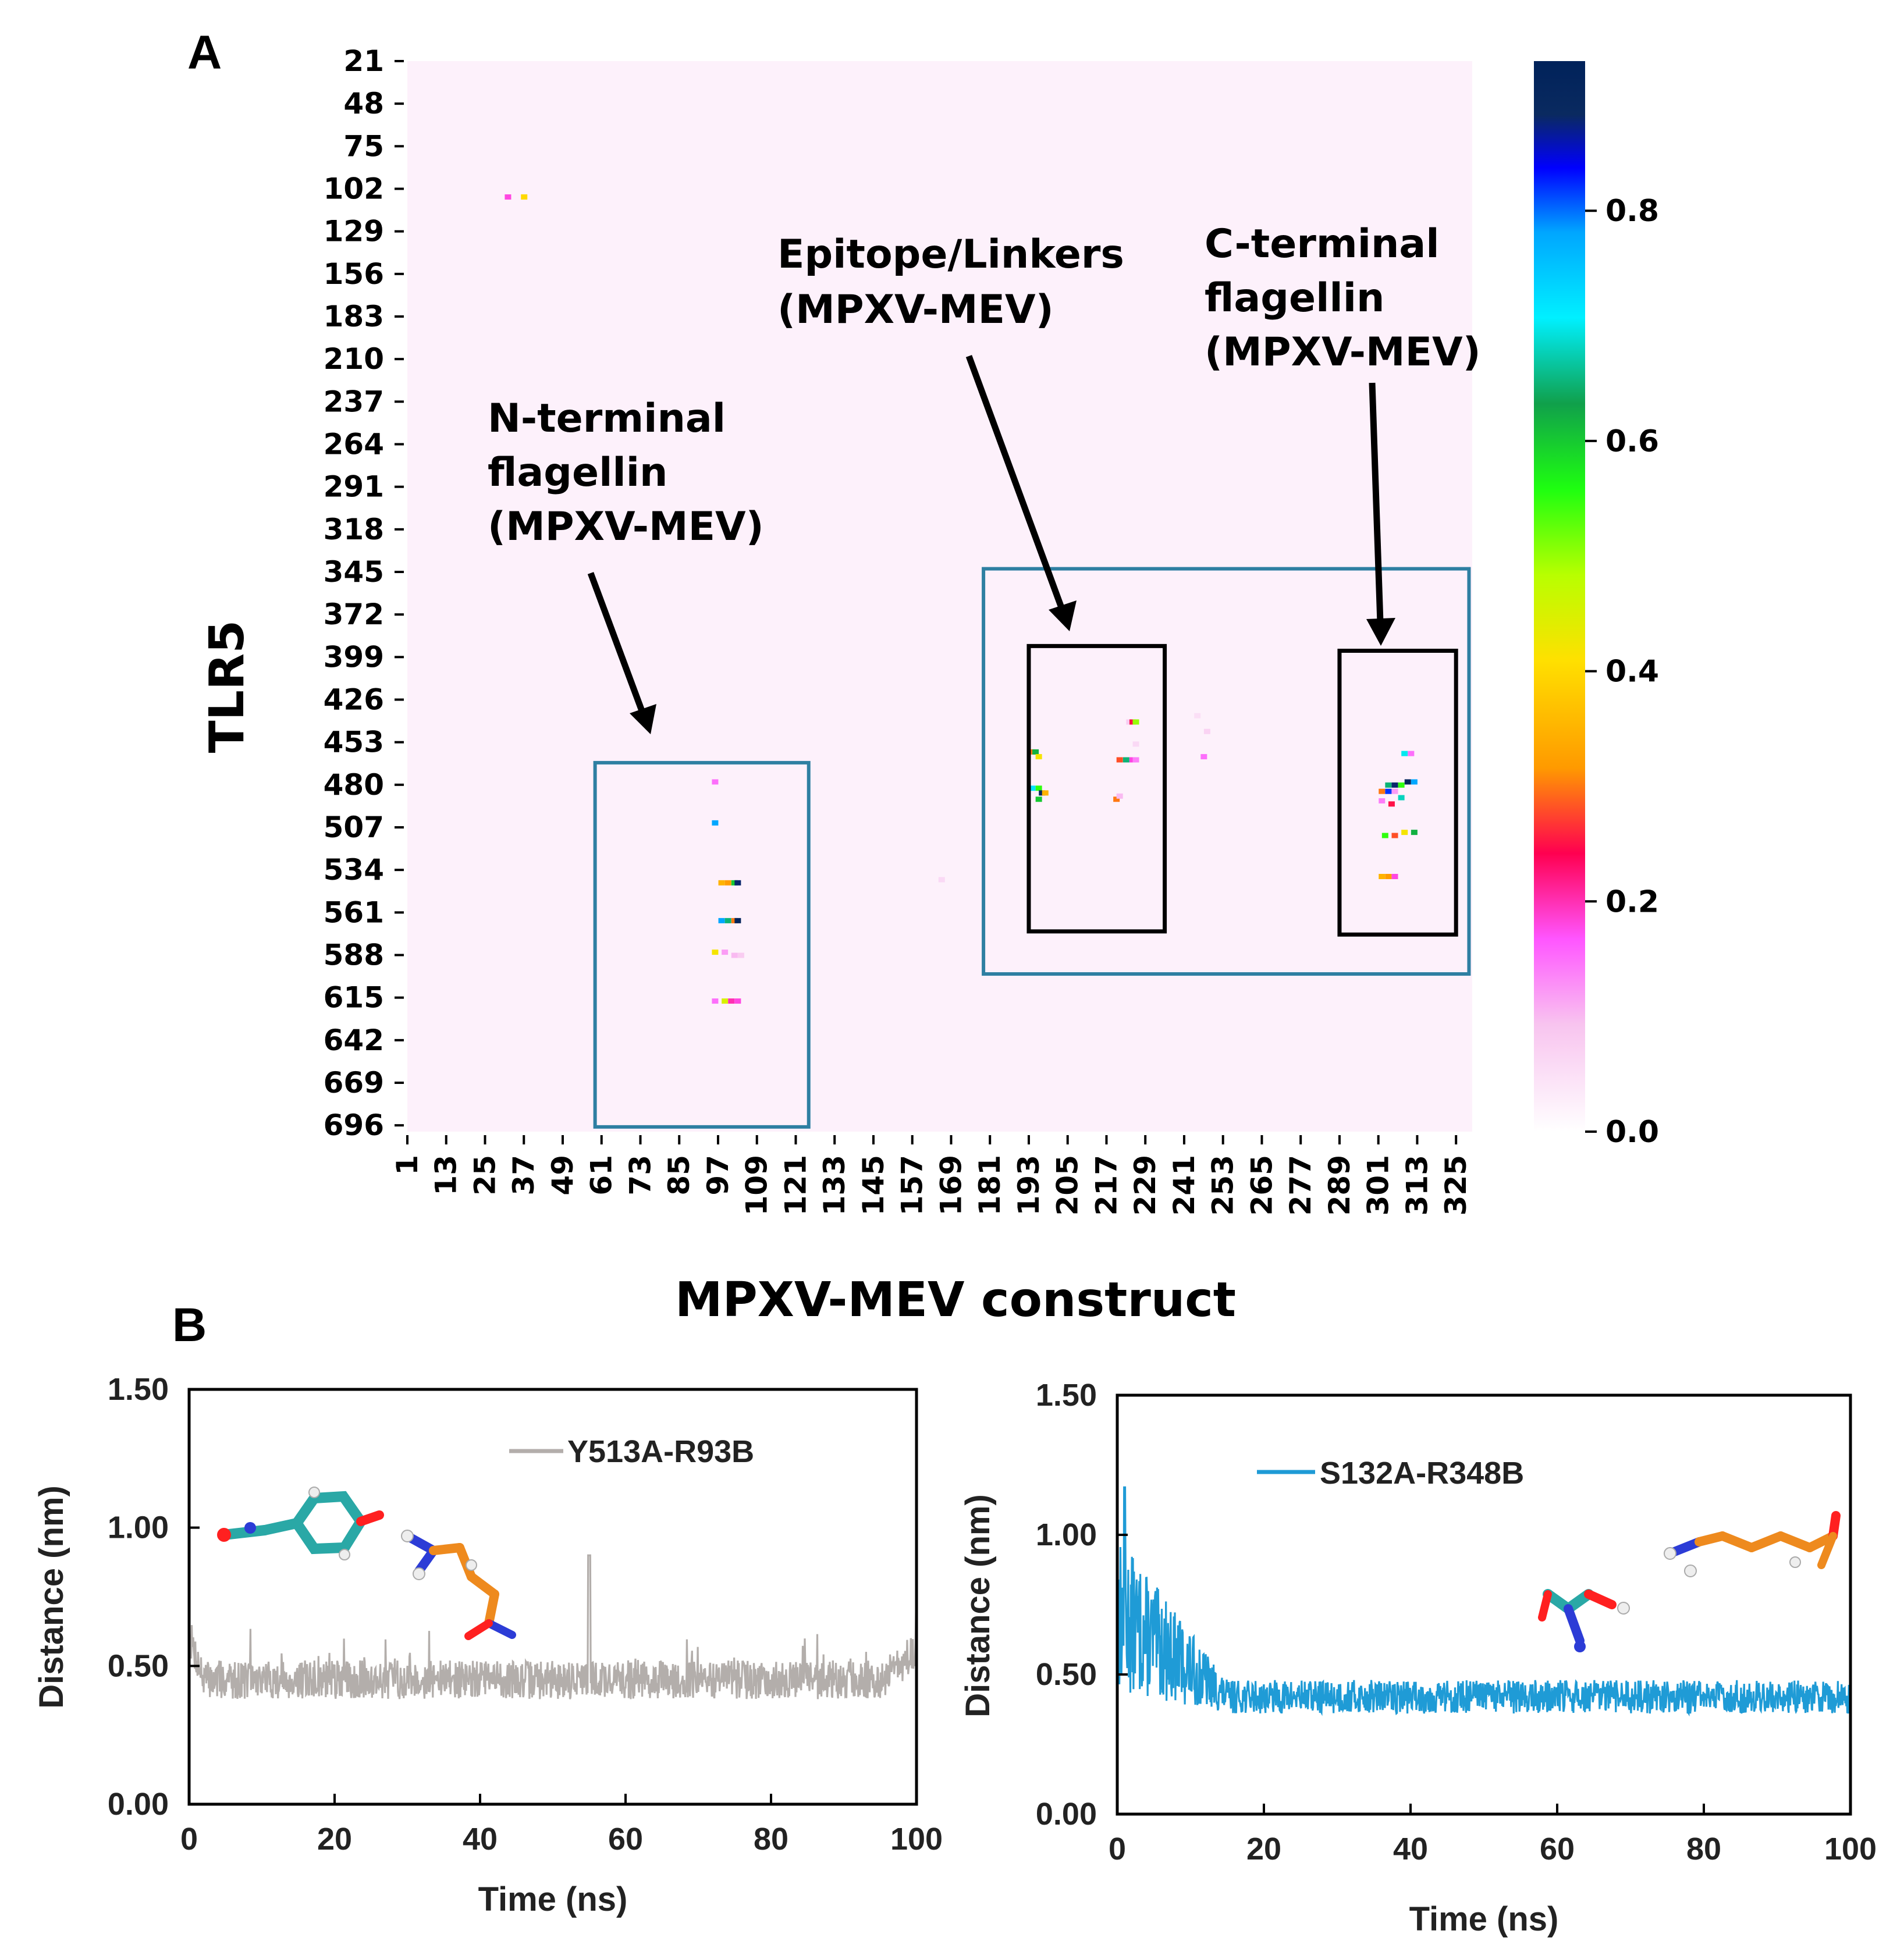 The image size is (1904, 1952). I want to click on y-tick-label: 372, so click(354, 614).